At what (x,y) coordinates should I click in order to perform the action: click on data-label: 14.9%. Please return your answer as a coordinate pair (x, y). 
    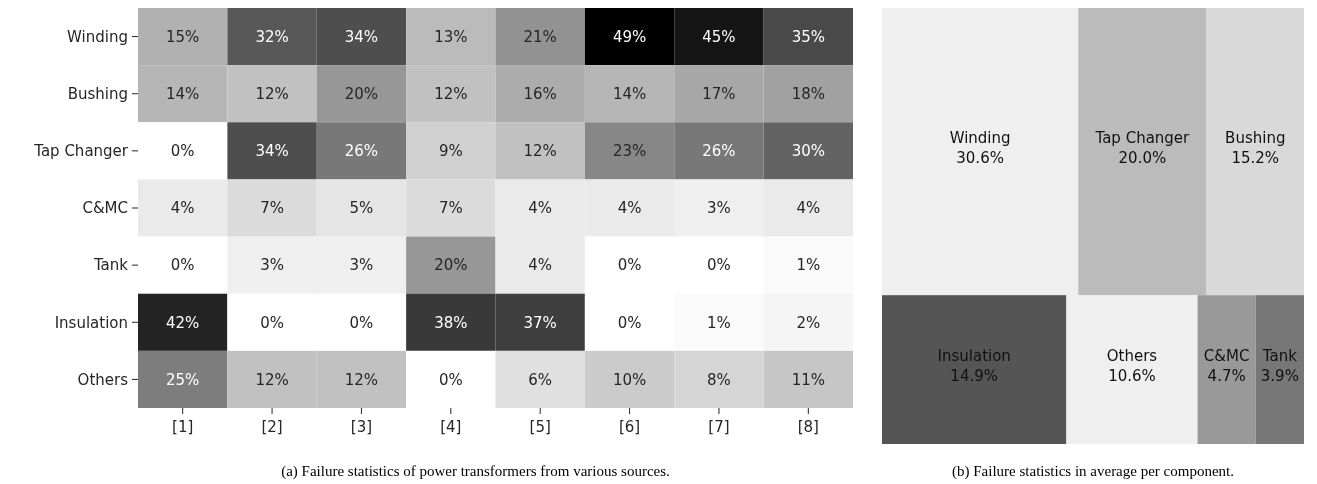
    Looking at the image, I should click on (974, 375).